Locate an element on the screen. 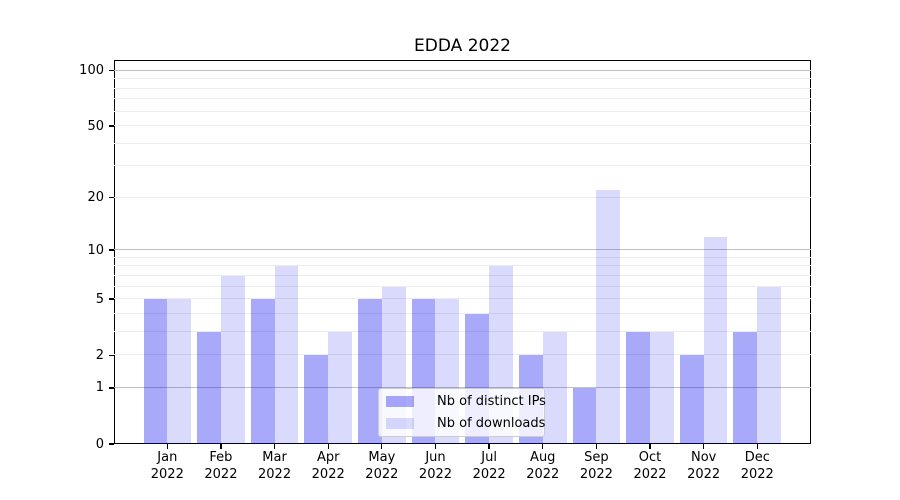 The width and height of the screenshot is (900, 500). x-tick-mark-feb is located at coordinates (221, 446).